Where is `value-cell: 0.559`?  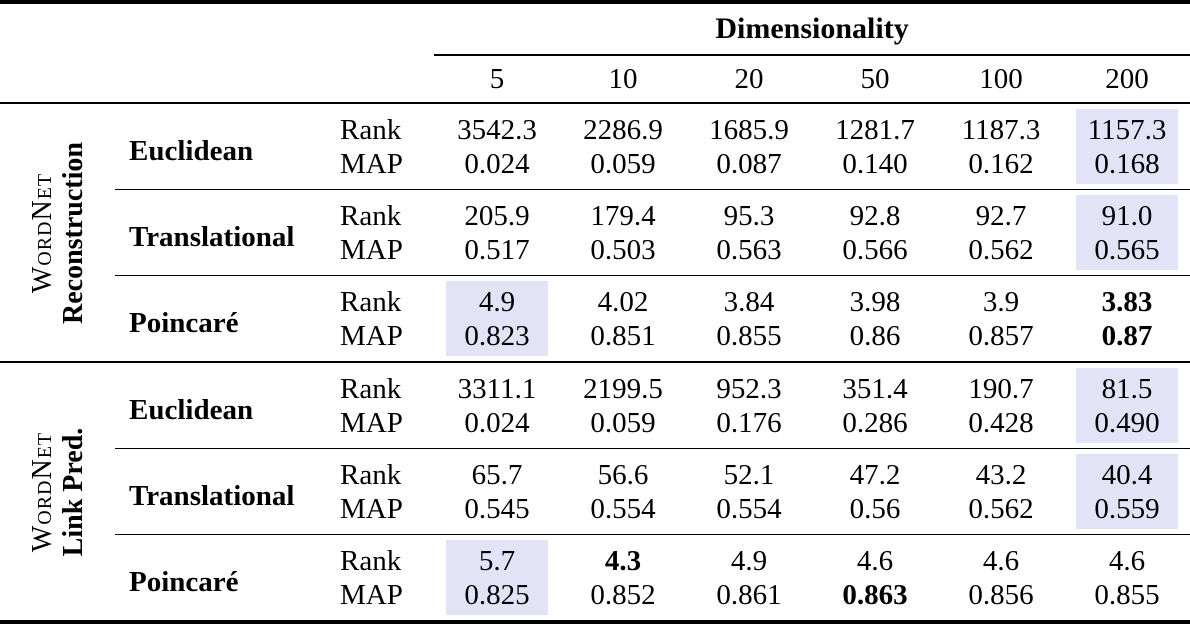
value-cell: 0.559 is located at coordinates (1127, 513).